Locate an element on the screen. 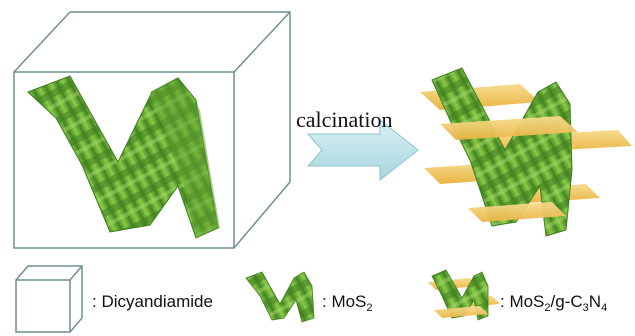 This screenshot has width=635, height=336. legend-label-mos2-gc3n4: : MoS2/g-C3N4 is located at coordinates (553, 303).